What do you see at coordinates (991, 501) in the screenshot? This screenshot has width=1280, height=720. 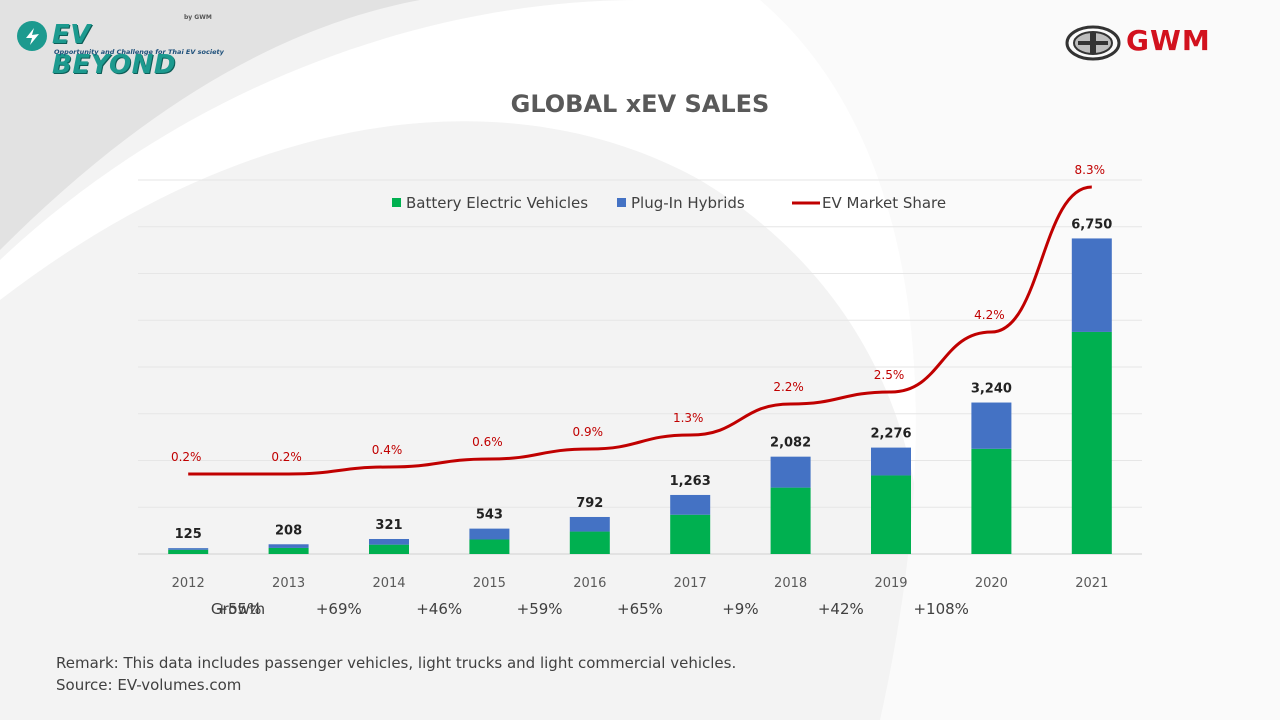 I see `bar-bev-2020` at bounding box center [991, 501].